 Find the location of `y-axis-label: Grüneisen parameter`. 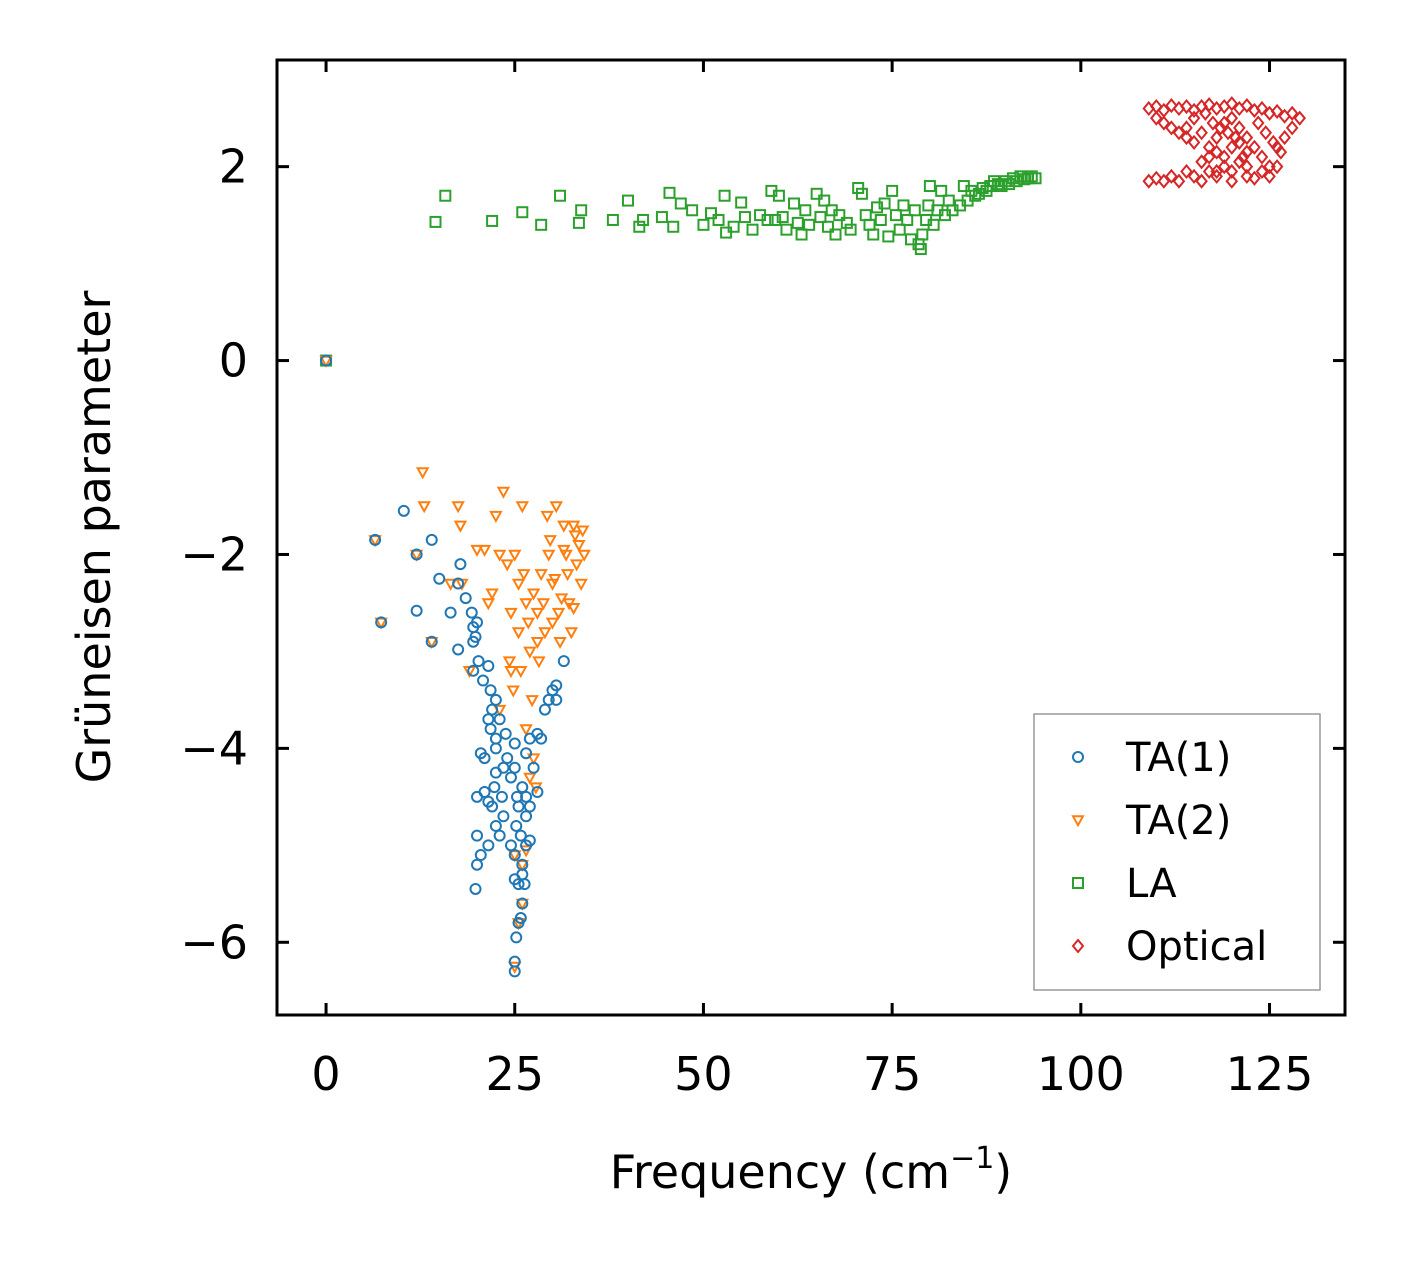

y-axis-label: Grüneisen parameter is located at coordinates (94, 536).